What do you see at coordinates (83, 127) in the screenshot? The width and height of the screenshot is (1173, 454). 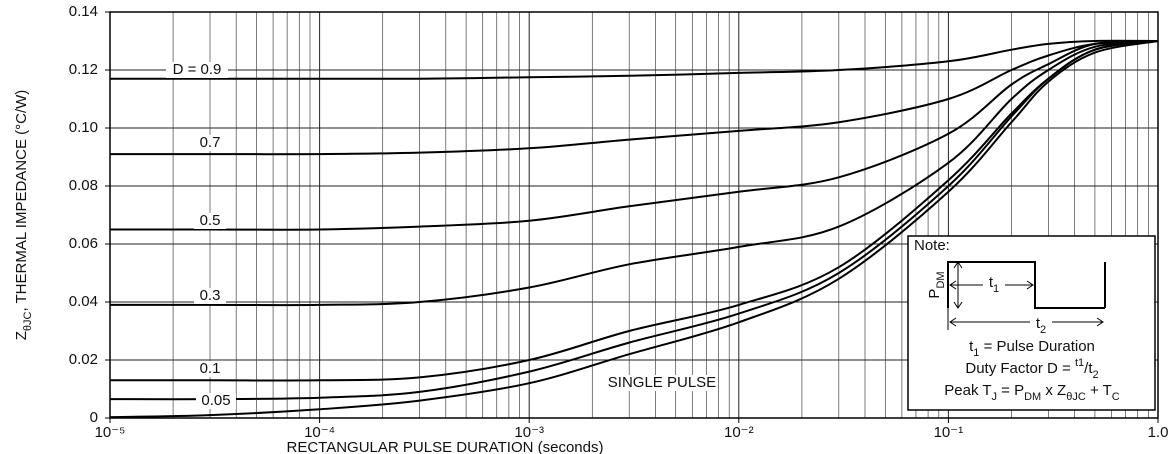 I see `y-tick-label: 0.10` at bounding box center [83, 127].